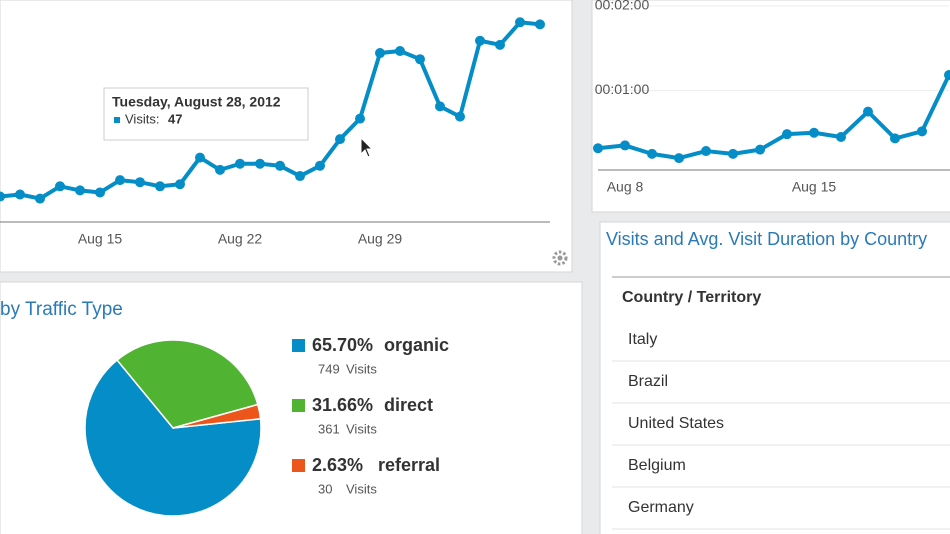 Image resolution: width=950 pixels, height=534 pixels. I want to click on gear-teeth, so click(560, 258).